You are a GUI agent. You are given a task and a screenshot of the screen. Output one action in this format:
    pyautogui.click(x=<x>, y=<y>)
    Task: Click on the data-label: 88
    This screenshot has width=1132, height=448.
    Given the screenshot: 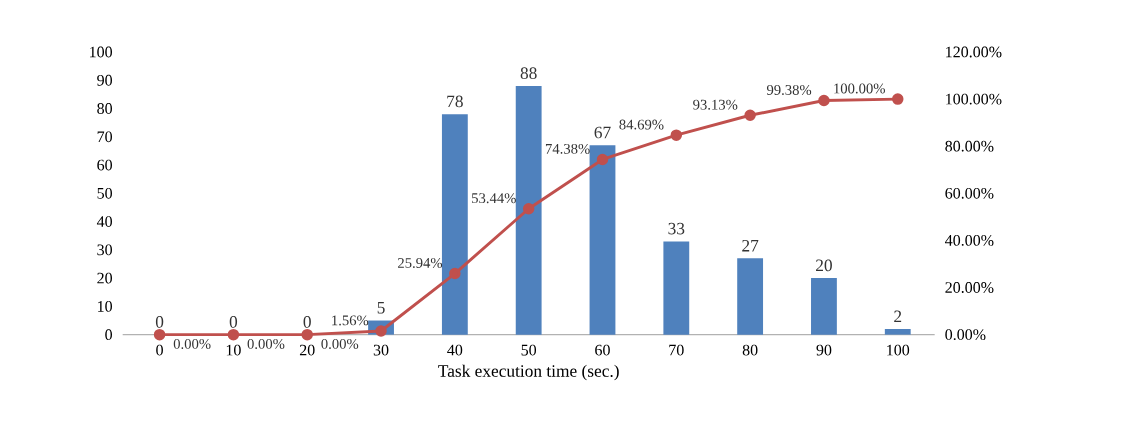 What is the action you would take?
    pyautogui.click(x=528, y=73)
    